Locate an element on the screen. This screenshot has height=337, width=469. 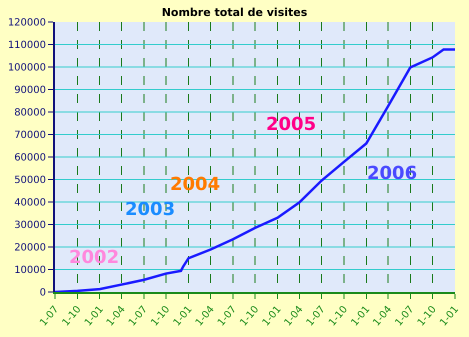
y-tick-label: 20000 is located at coordinates (30, 248).